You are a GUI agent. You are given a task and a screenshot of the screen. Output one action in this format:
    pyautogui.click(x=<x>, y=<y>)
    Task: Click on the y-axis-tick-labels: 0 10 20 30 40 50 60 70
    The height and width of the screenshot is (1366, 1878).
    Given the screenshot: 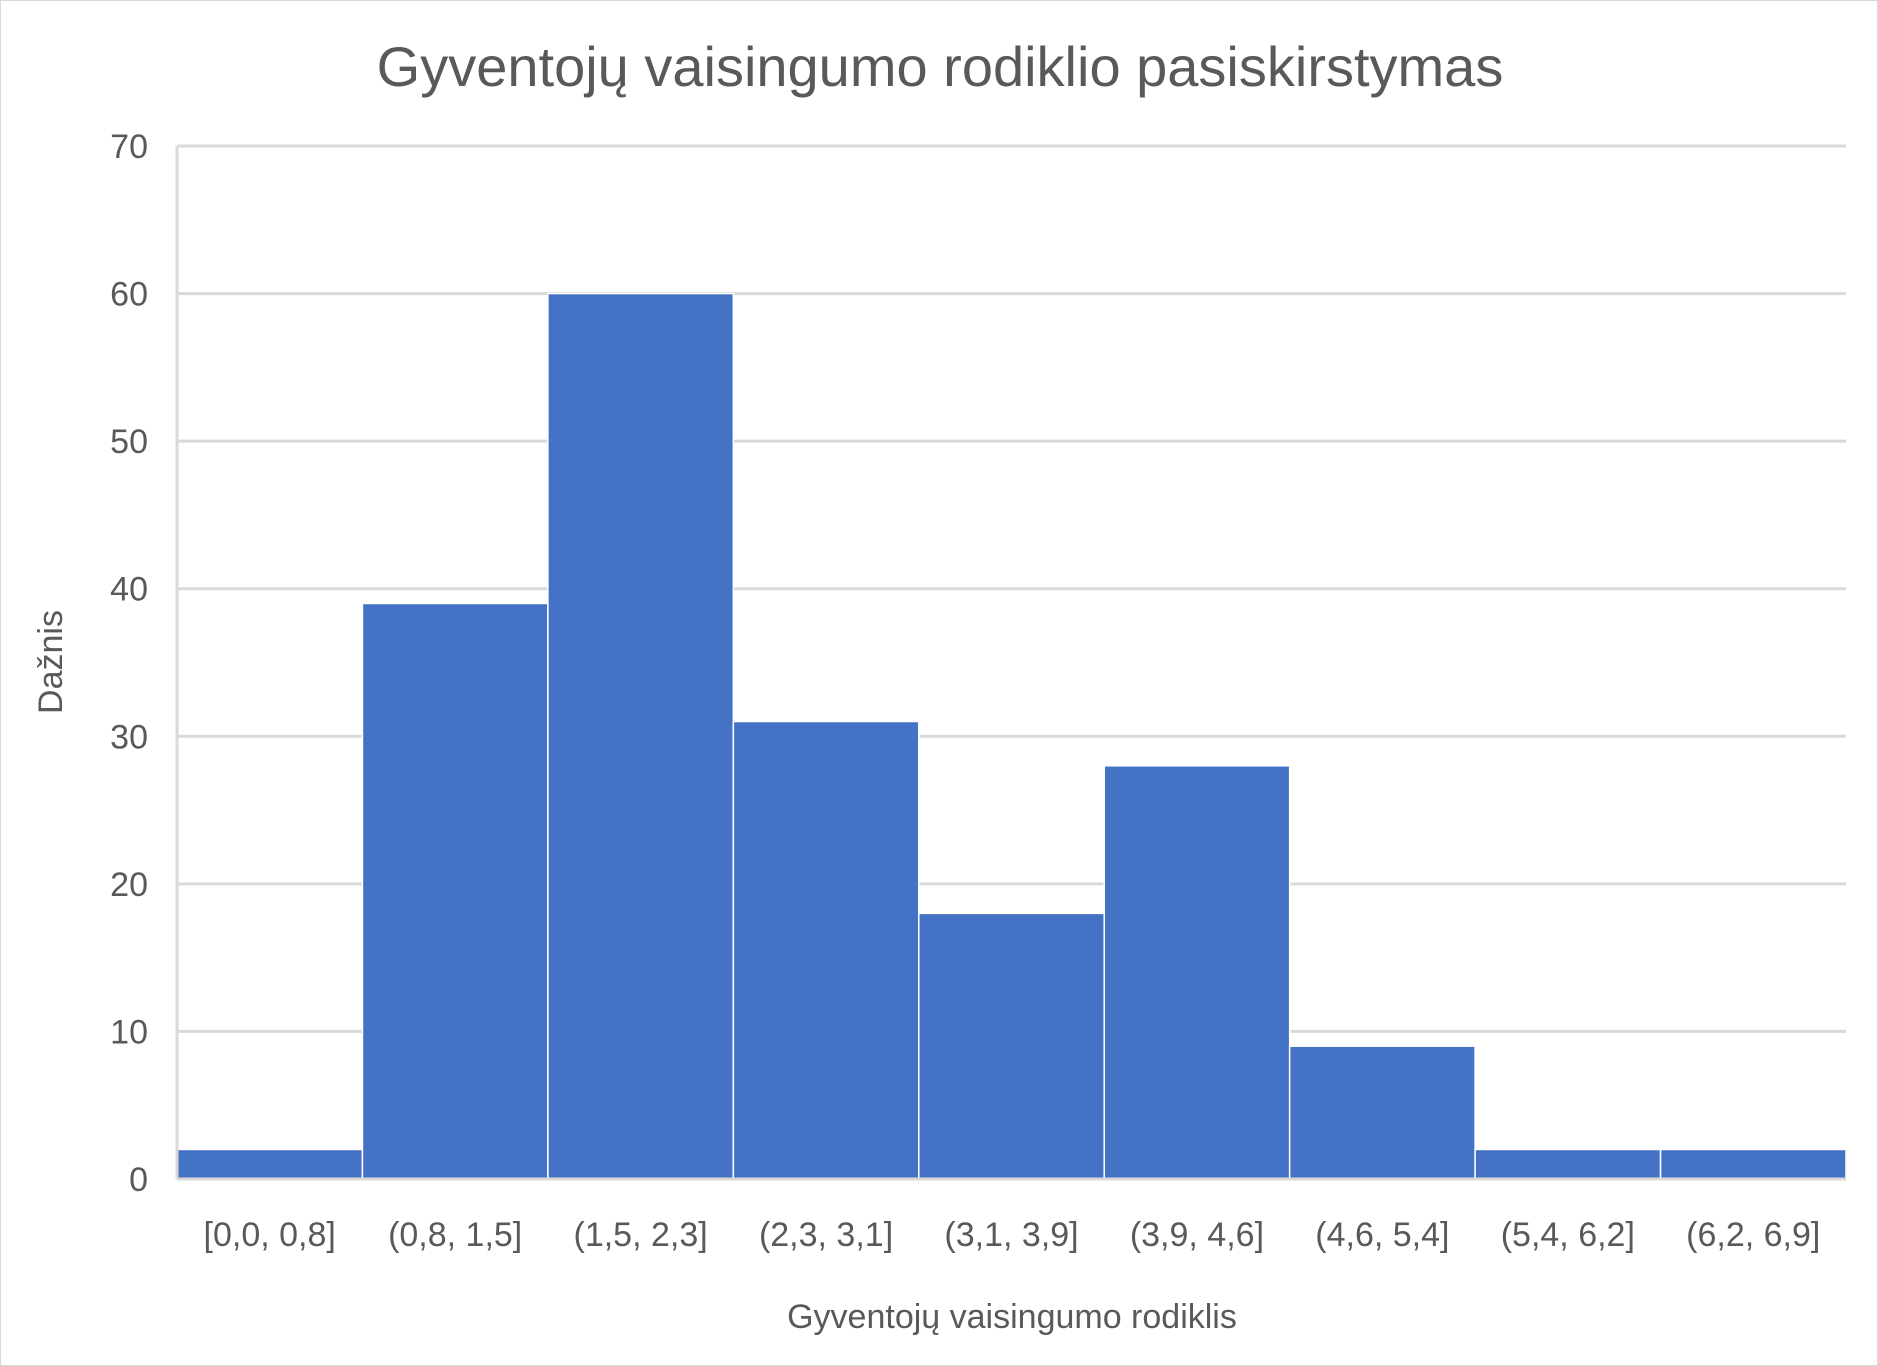 What is the action you would take?
    pyautogui.click(x=129, y=663)
    